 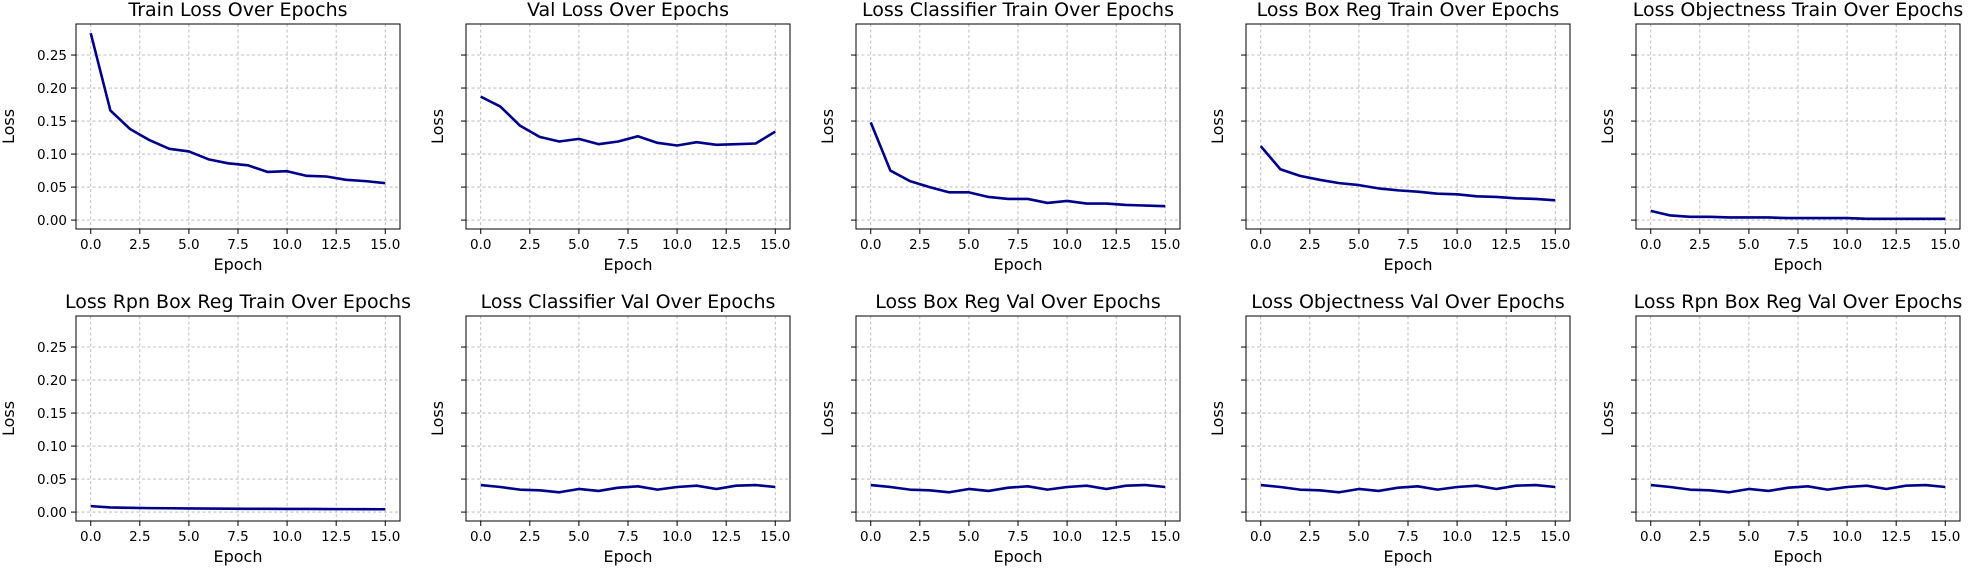 I want to click on chart-title: Loss Rpn Box Reg Val Over Epochs, so click(x=1798, y=302).